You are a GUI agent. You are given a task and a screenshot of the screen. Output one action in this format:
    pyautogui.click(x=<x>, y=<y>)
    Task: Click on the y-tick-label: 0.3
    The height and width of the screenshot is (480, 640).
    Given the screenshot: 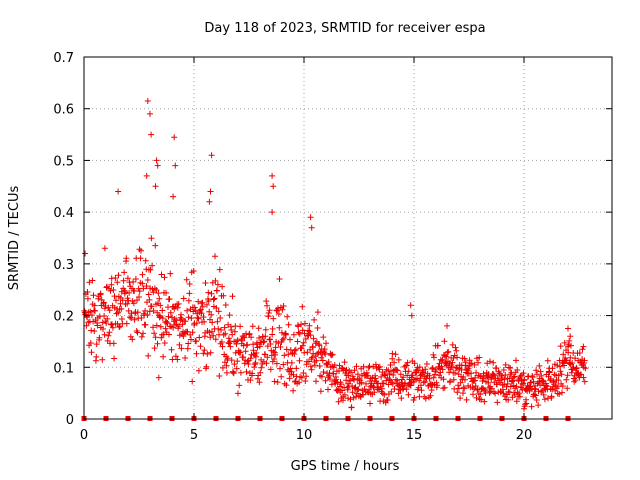 What is the action you would take?
    pyautogui.click(x=63, y=265)
    